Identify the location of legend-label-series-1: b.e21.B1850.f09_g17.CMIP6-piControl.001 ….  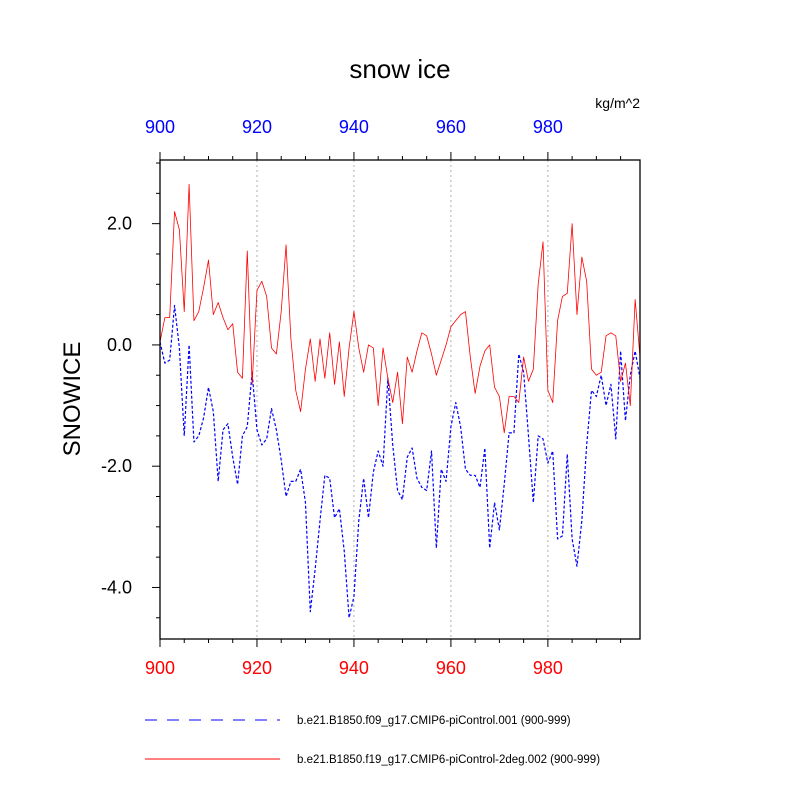
(434, 721).